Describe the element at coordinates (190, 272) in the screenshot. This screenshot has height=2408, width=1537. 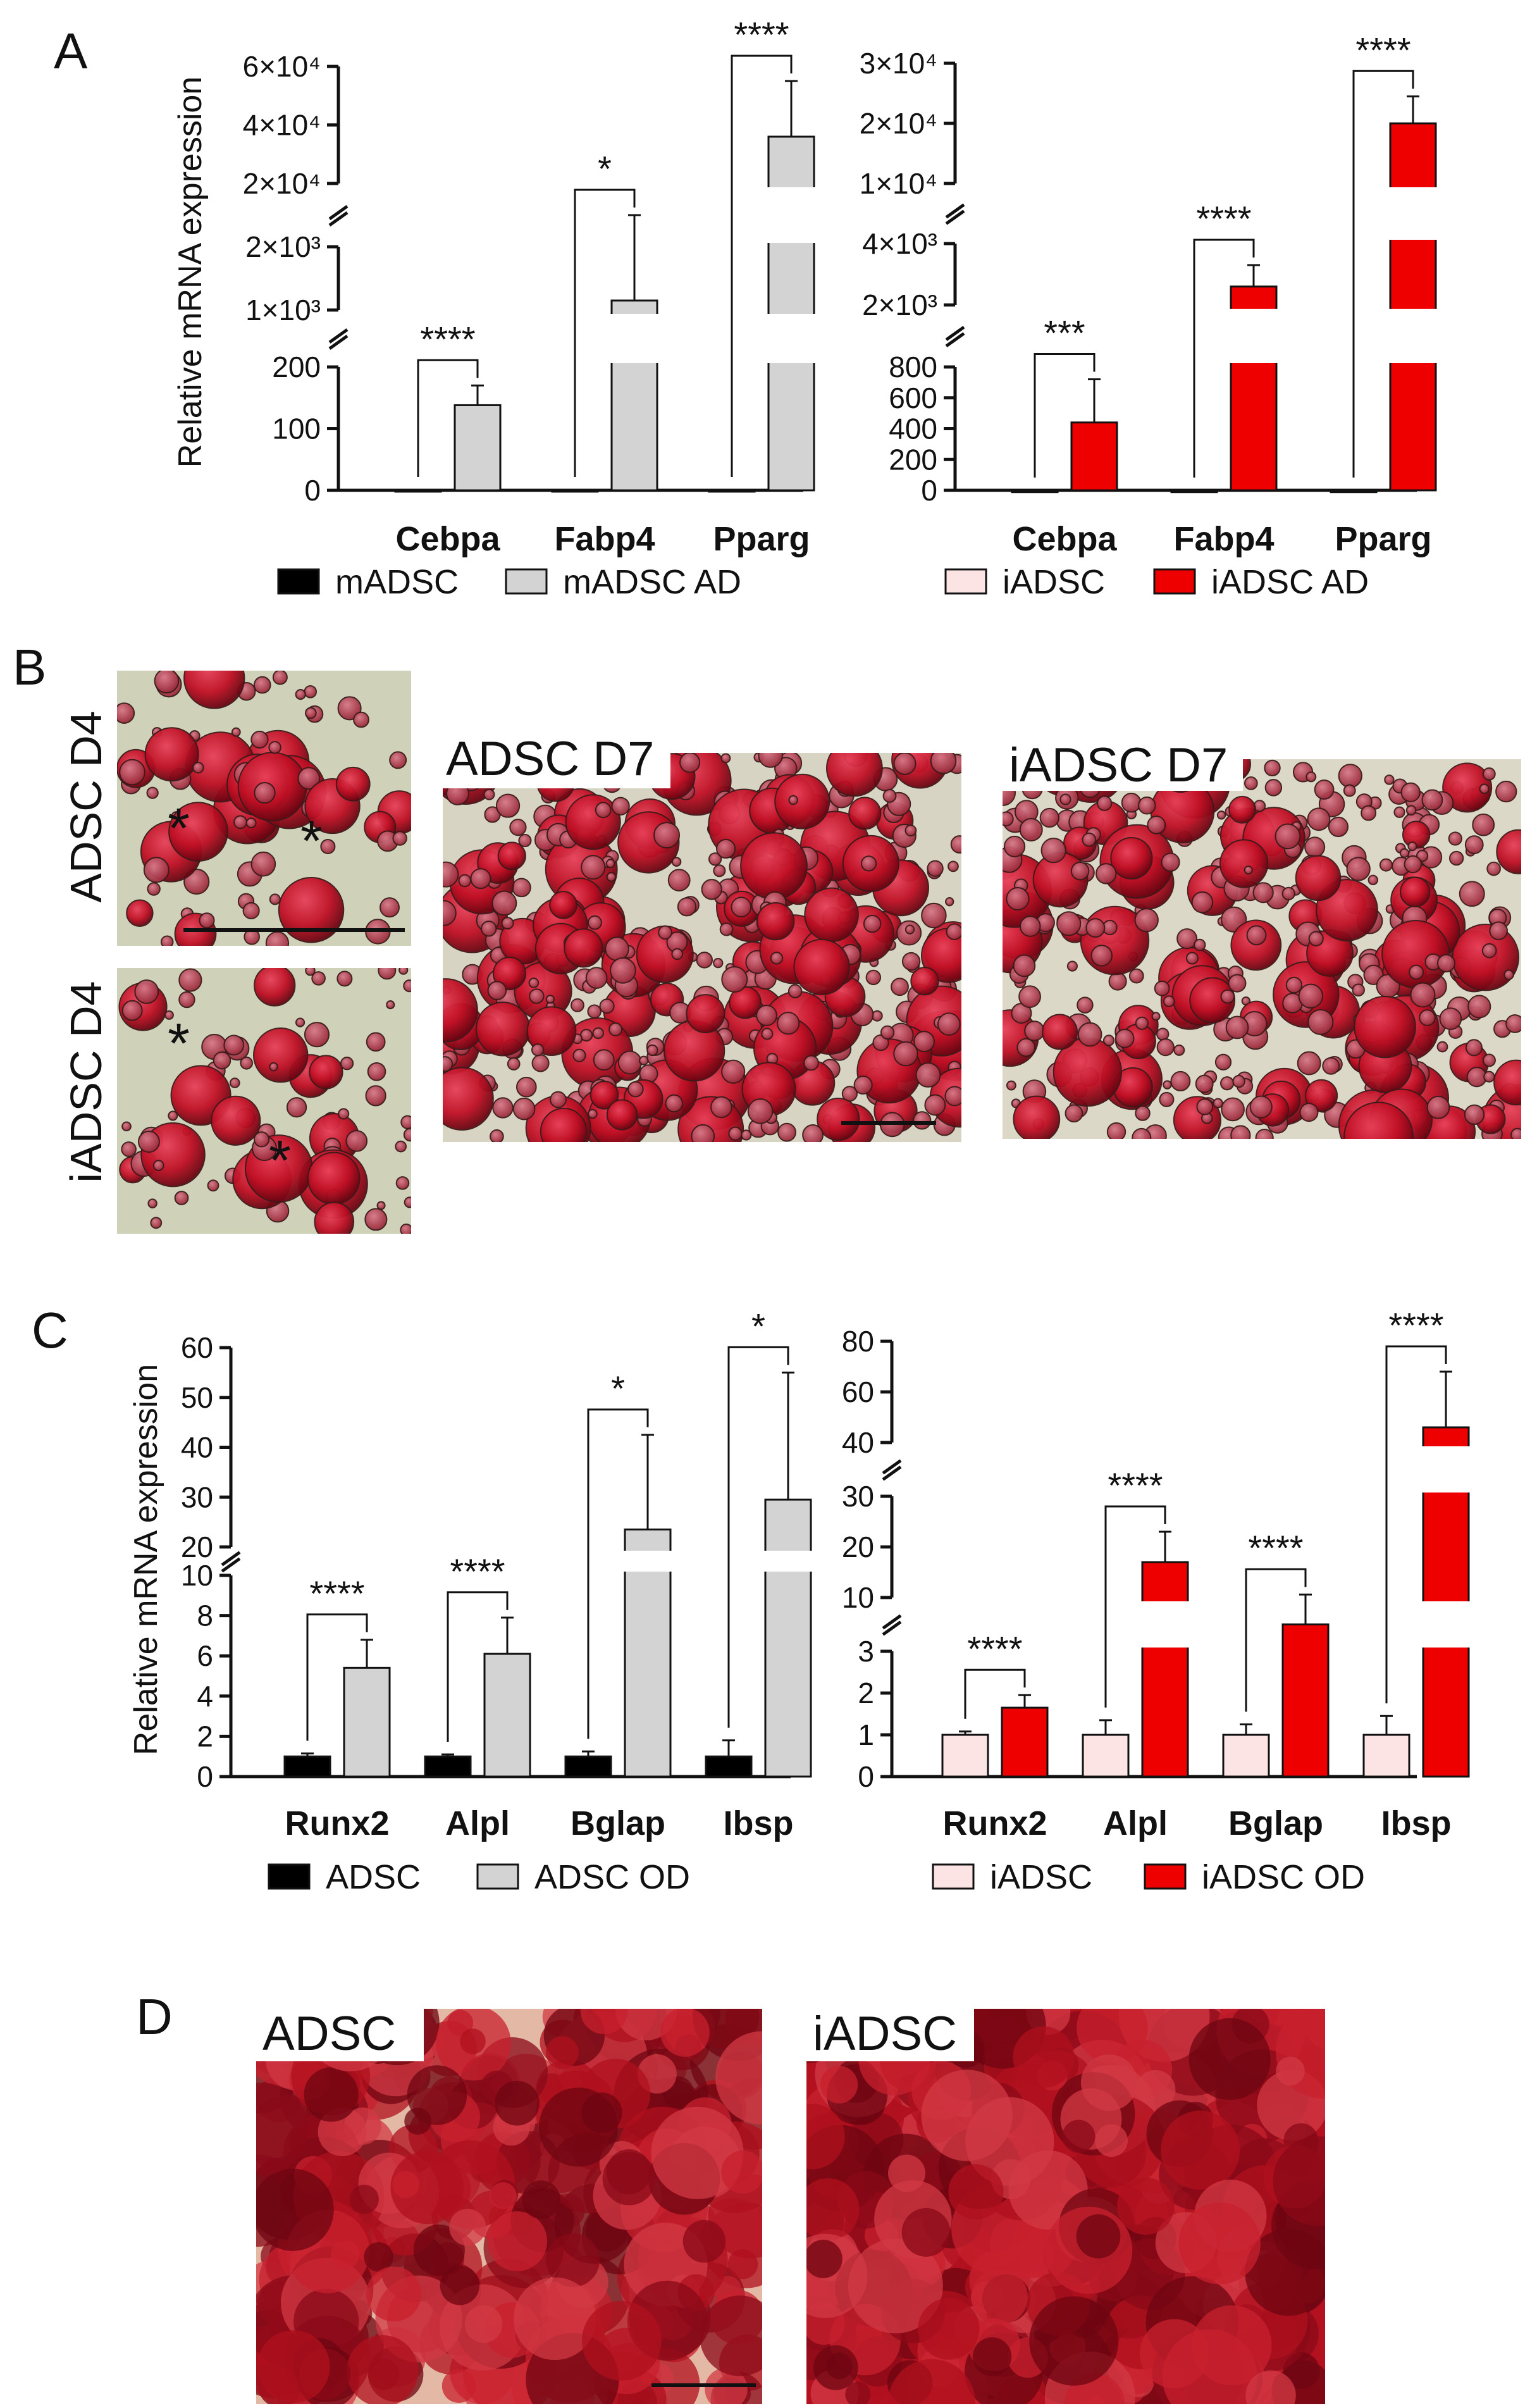
I see `y-axis-label-a: Relative mRNA expression` at that location.